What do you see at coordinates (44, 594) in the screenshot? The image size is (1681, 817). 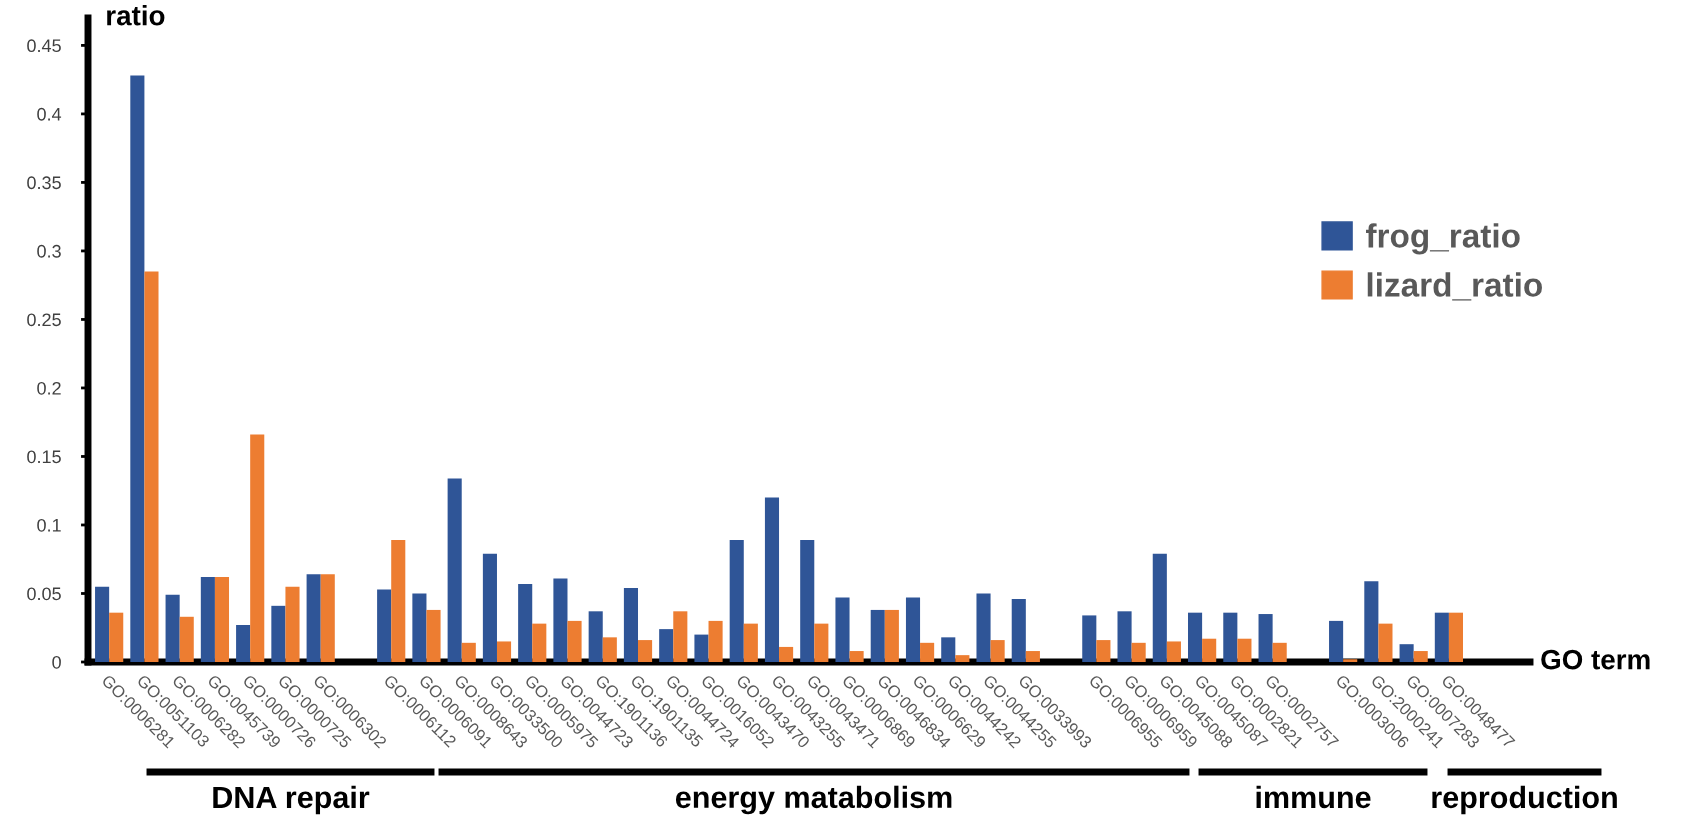 I see `y-tick-label: 0.05` at bounding box center [44, 594].